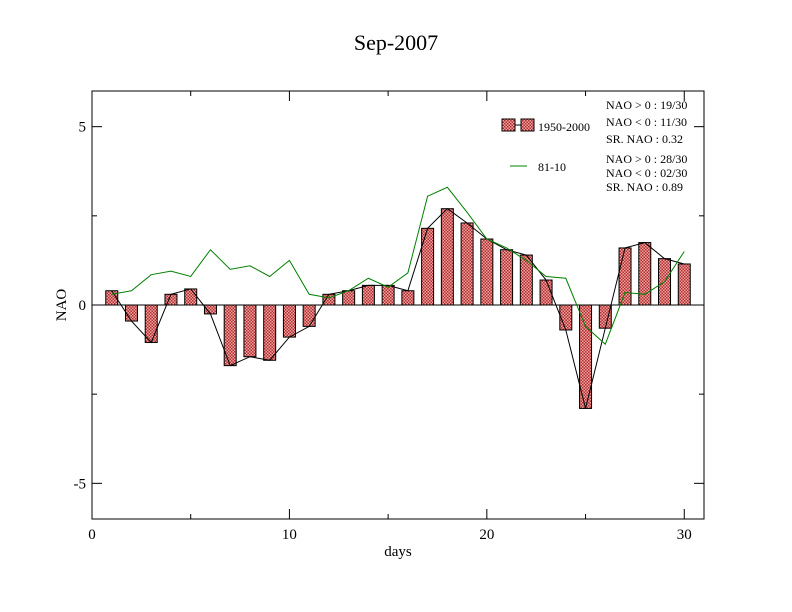 The width and height of the screenshot is (792, 612). I want to click on legend-label-81-10: 81-10, so click(552, 167).